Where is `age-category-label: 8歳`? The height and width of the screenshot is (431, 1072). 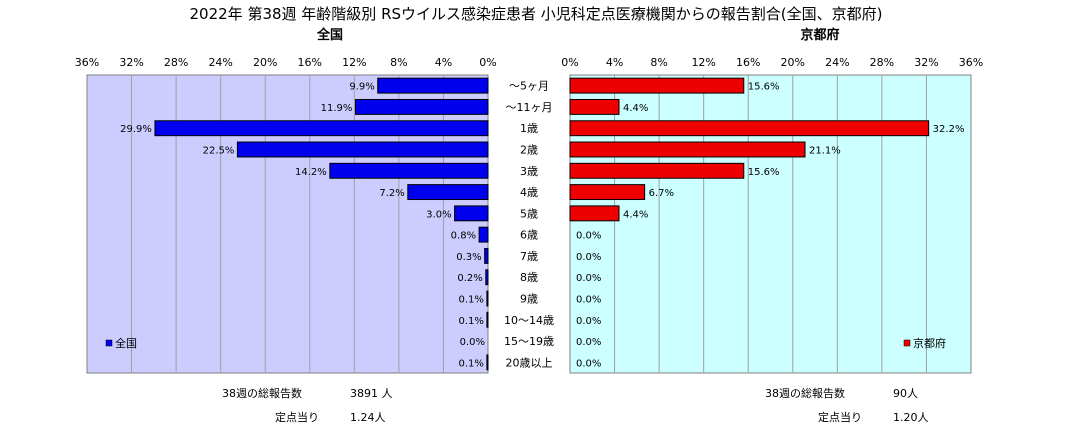
age-category-label: 8歳 is located at coordinates (529, 277).